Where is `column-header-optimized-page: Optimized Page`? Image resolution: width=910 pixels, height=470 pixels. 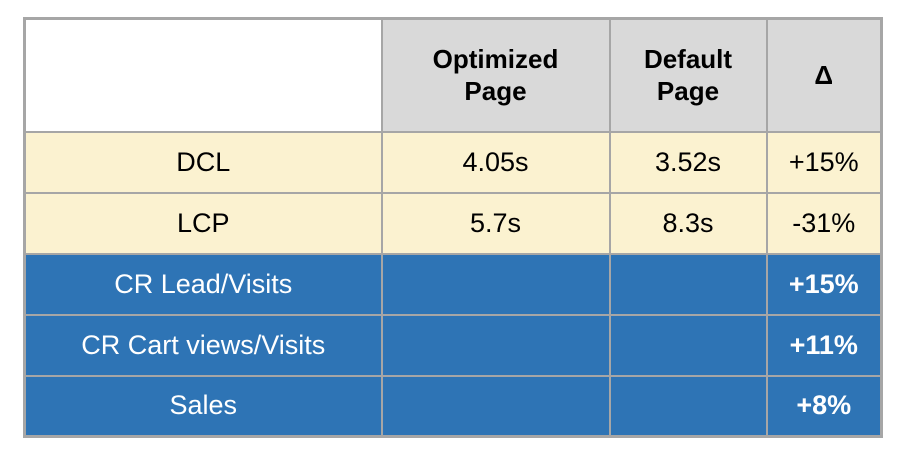 column-header-optimized-page: Optimized Page is located at coordinates (495, 75).